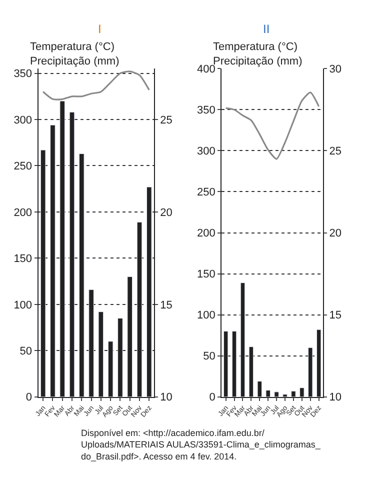  Describe the element at coordinates (100, 29) in the screenshot. I see `chart-title: I` at that location.